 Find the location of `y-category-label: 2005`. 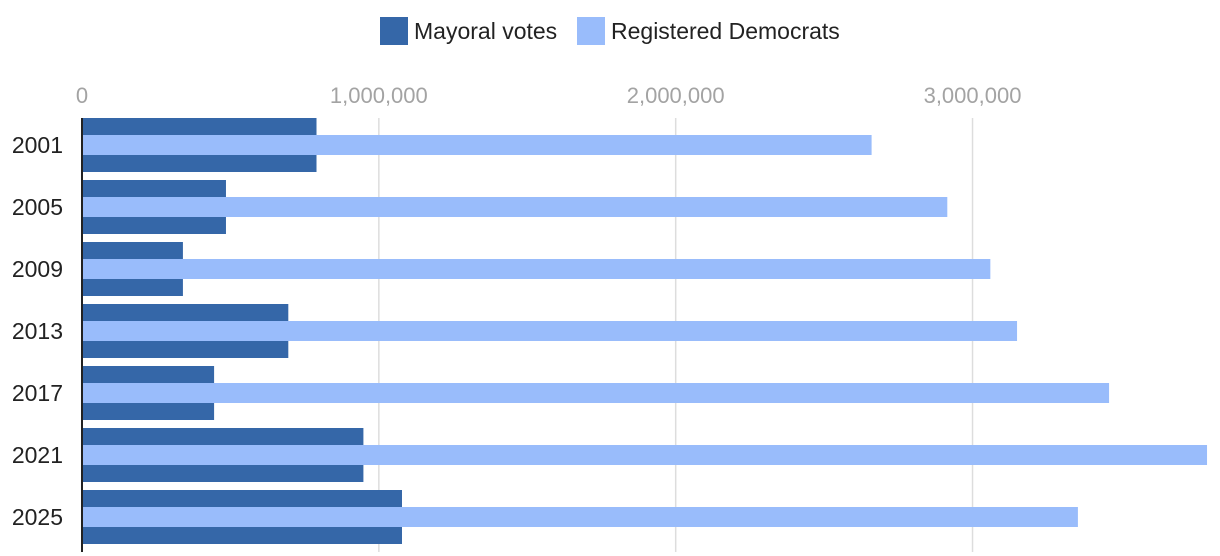

y-category-label: 2005 is located at coordinates (37, 207).